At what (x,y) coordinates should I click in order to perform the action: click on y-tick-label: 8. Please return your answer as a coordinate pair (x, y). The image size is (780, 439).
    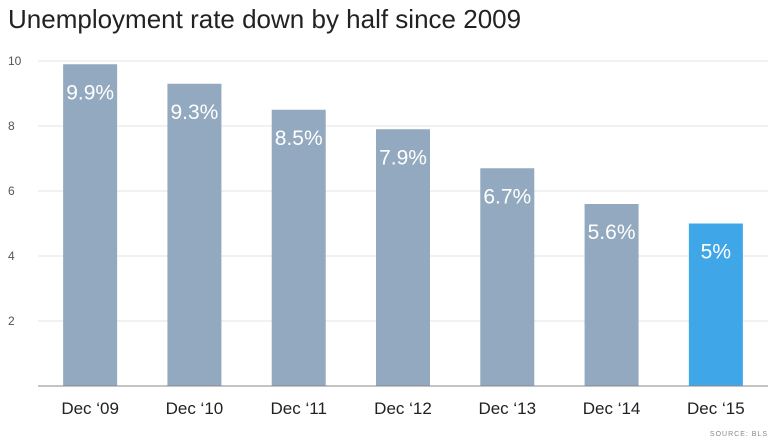
    Looking at the image, I should click on (11, 126).